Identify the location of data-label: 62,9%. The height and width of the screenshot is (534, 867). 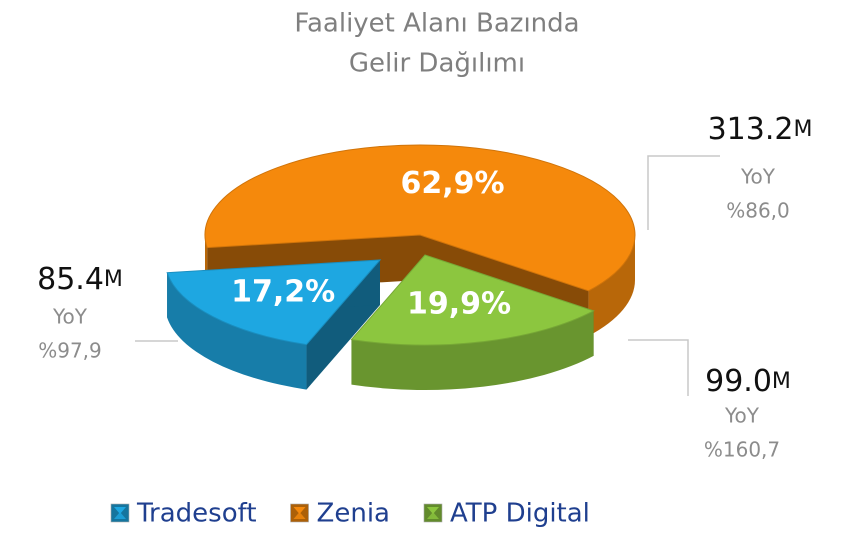
(453, 183).